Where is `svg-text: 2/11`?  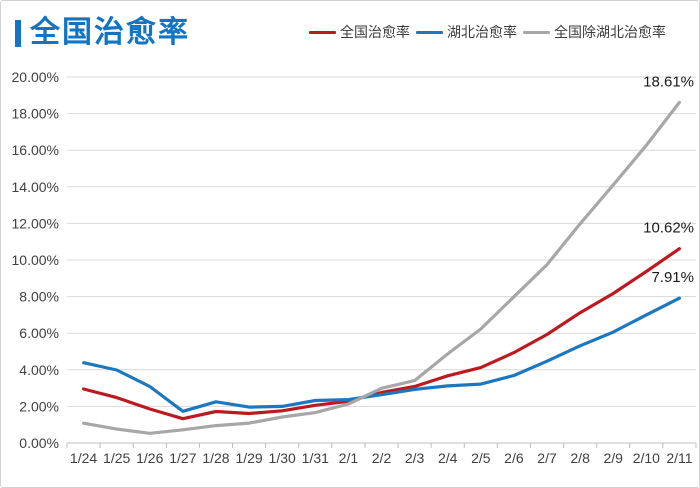 svg-text: 2/11 is located at coordinates (679, 458).